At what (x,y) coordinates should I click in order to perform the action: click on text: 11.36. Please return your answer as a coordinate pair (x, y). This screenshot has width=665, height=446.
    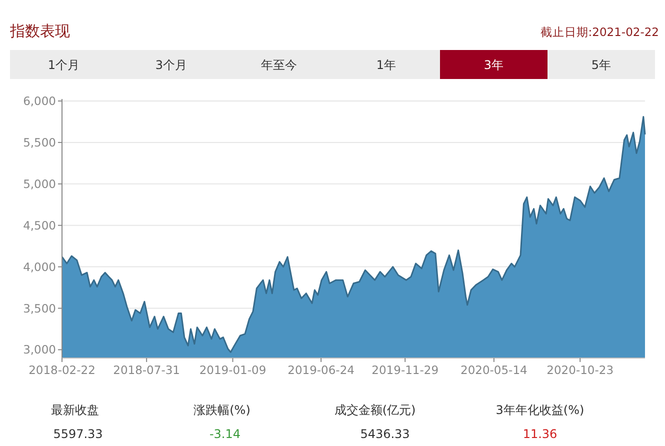
    Looking at the image, I should click on (540, 434).